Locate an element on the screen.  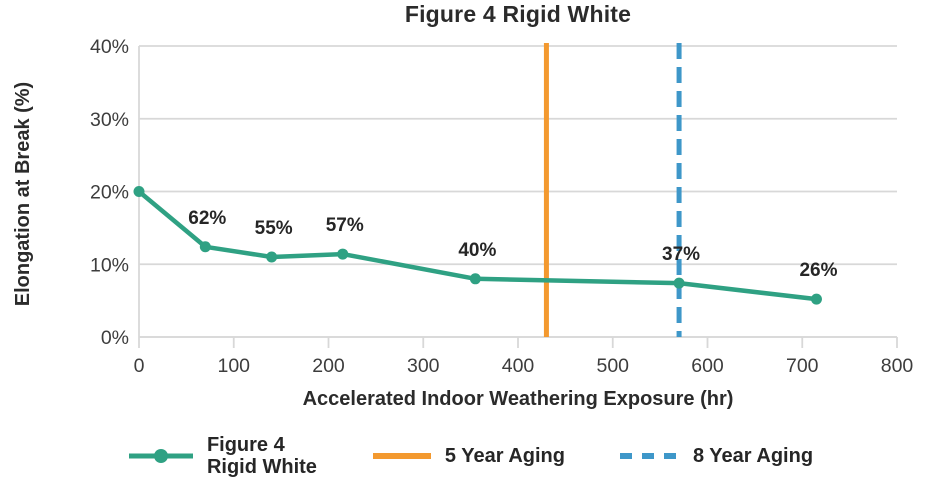
legend-label-series: Figure 4 Rigid White is located at coordinates (262, 456).